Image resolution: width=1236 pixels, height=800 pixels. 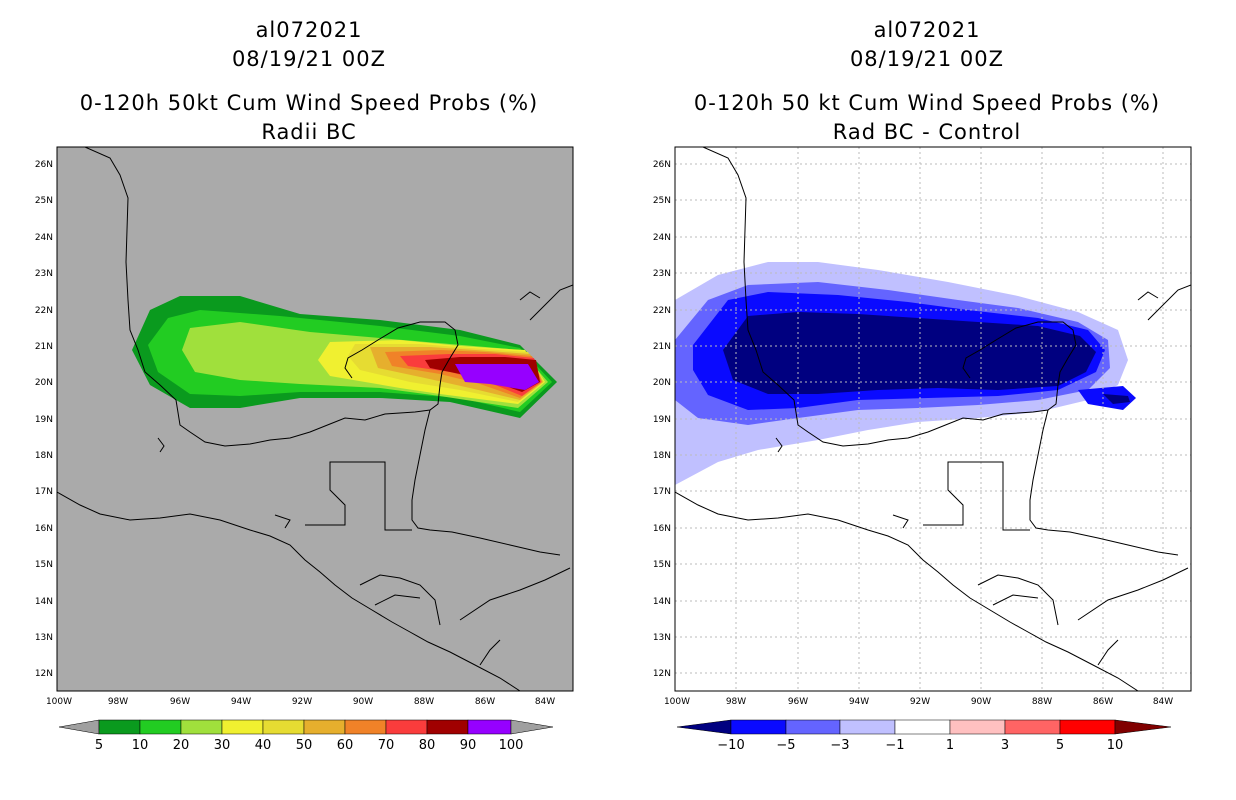 What do you see at coordinates (730, 745) in the screenshot?
I see `colorbar-label: −10` at bounding box center [730, 745].